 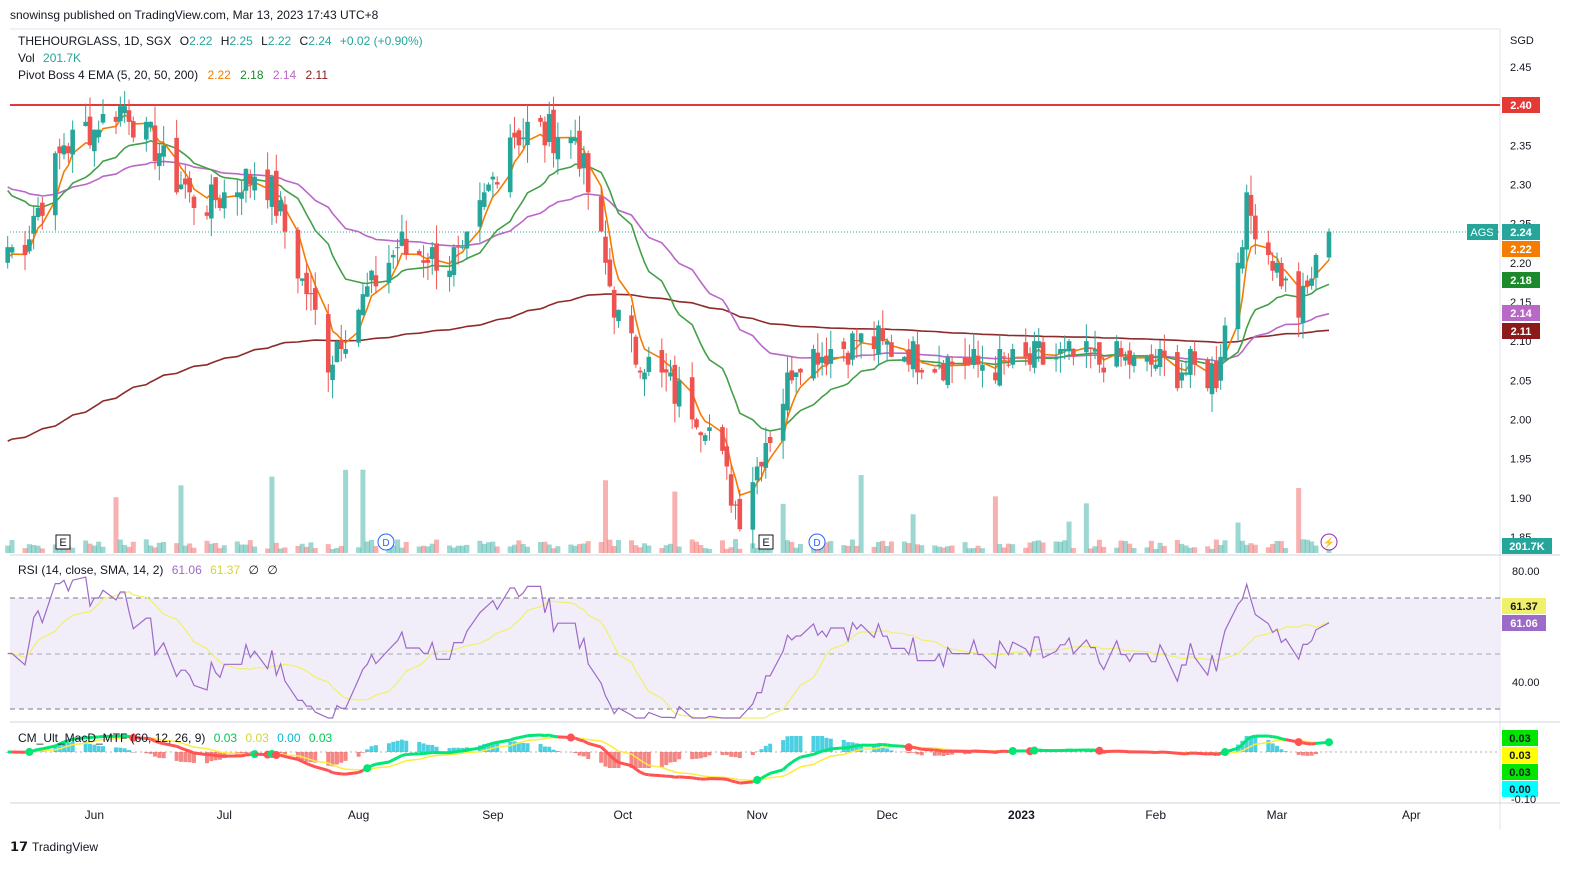 I want to click on event-markers: E D E D ⚡, so click(x=696, y=542).